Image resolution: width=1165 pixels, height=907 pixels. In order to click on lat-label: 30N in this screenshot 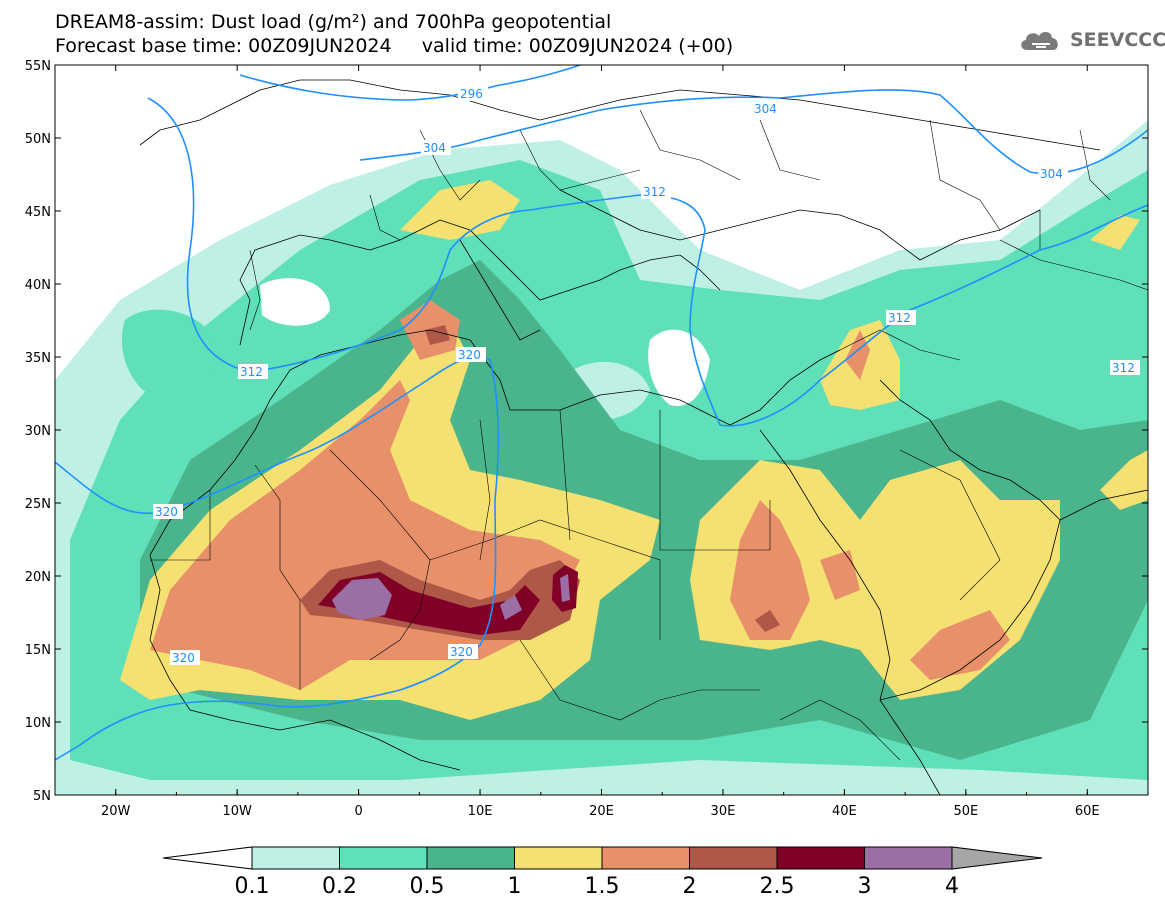, I will do `click(38, 431)`.